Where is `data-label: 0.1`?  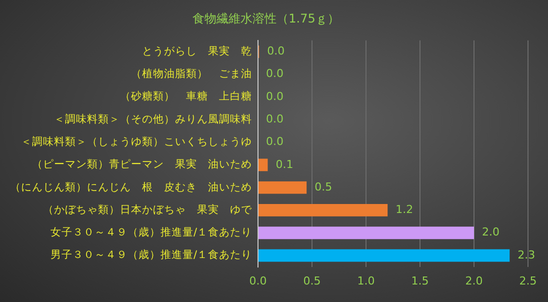
data-label: 0.1 is located at coordinates (285, 164).